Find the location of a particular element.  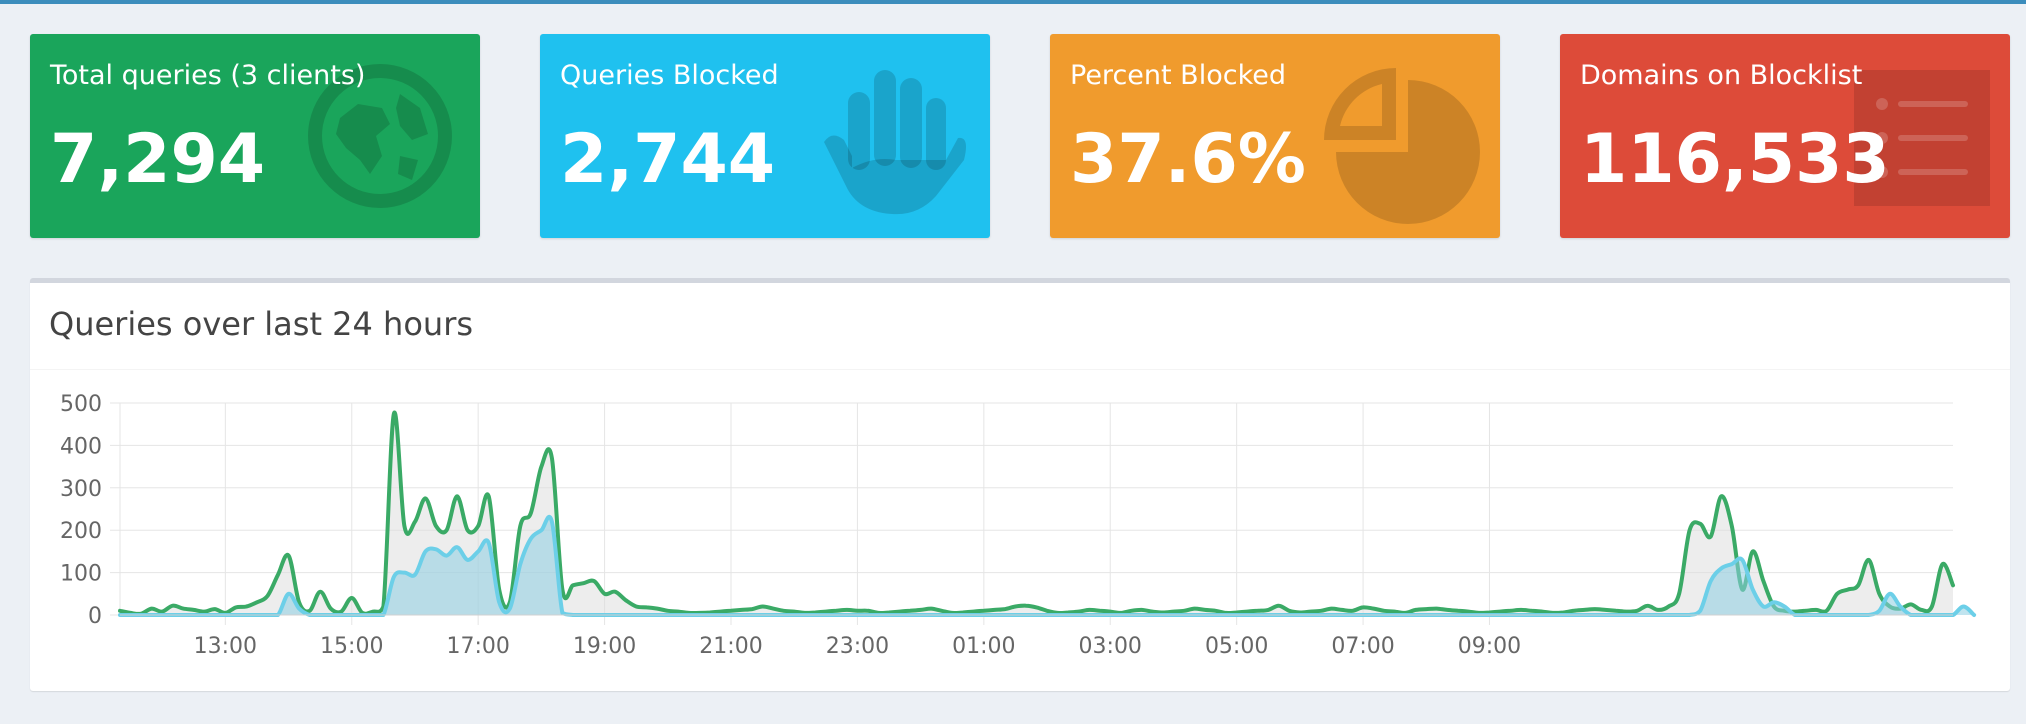

panel-divider is located at coordinates (1020, 369).